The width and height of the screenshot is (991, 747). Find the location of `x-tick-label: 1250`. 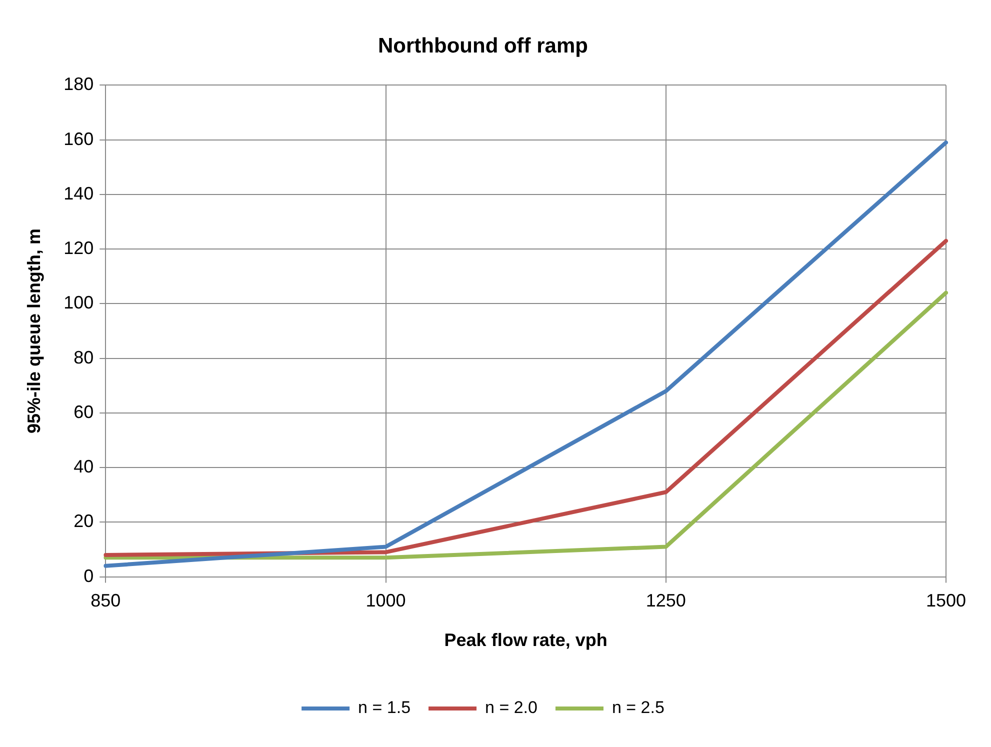

x-tick-label: 1250 is located at coordinates (666, 600).